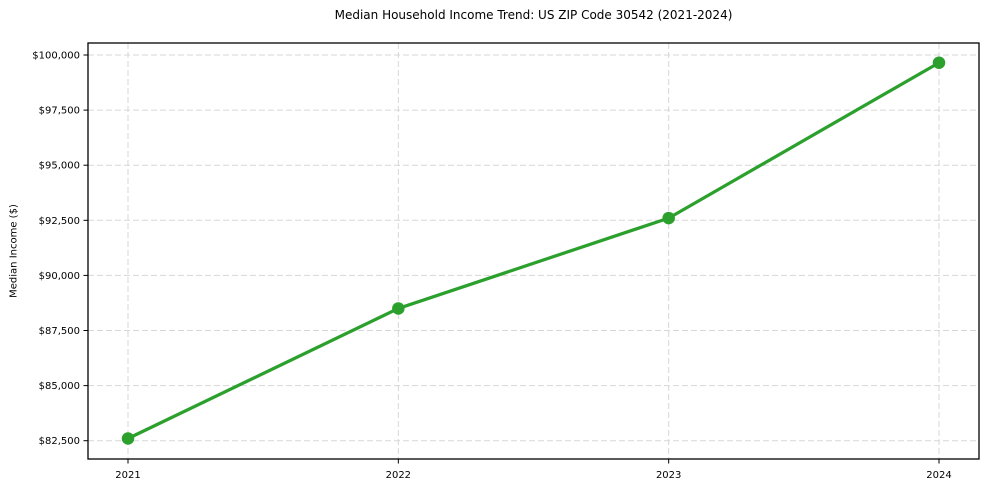  What do you see at coordinates (668, 475) in the screenshot?
I see `x-tick-label: 2023` at bounding box center [668, 475].